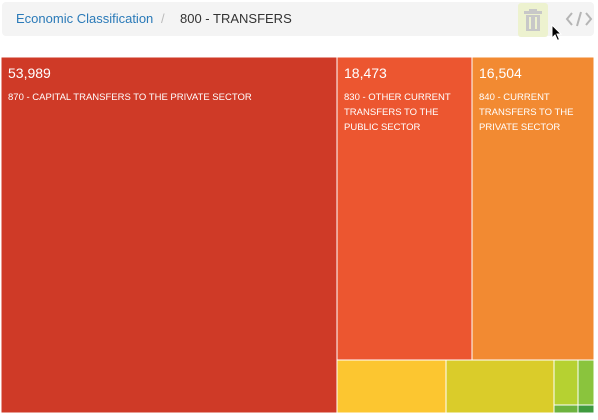  I want to click on code-embed-icon, so click(579, 19).